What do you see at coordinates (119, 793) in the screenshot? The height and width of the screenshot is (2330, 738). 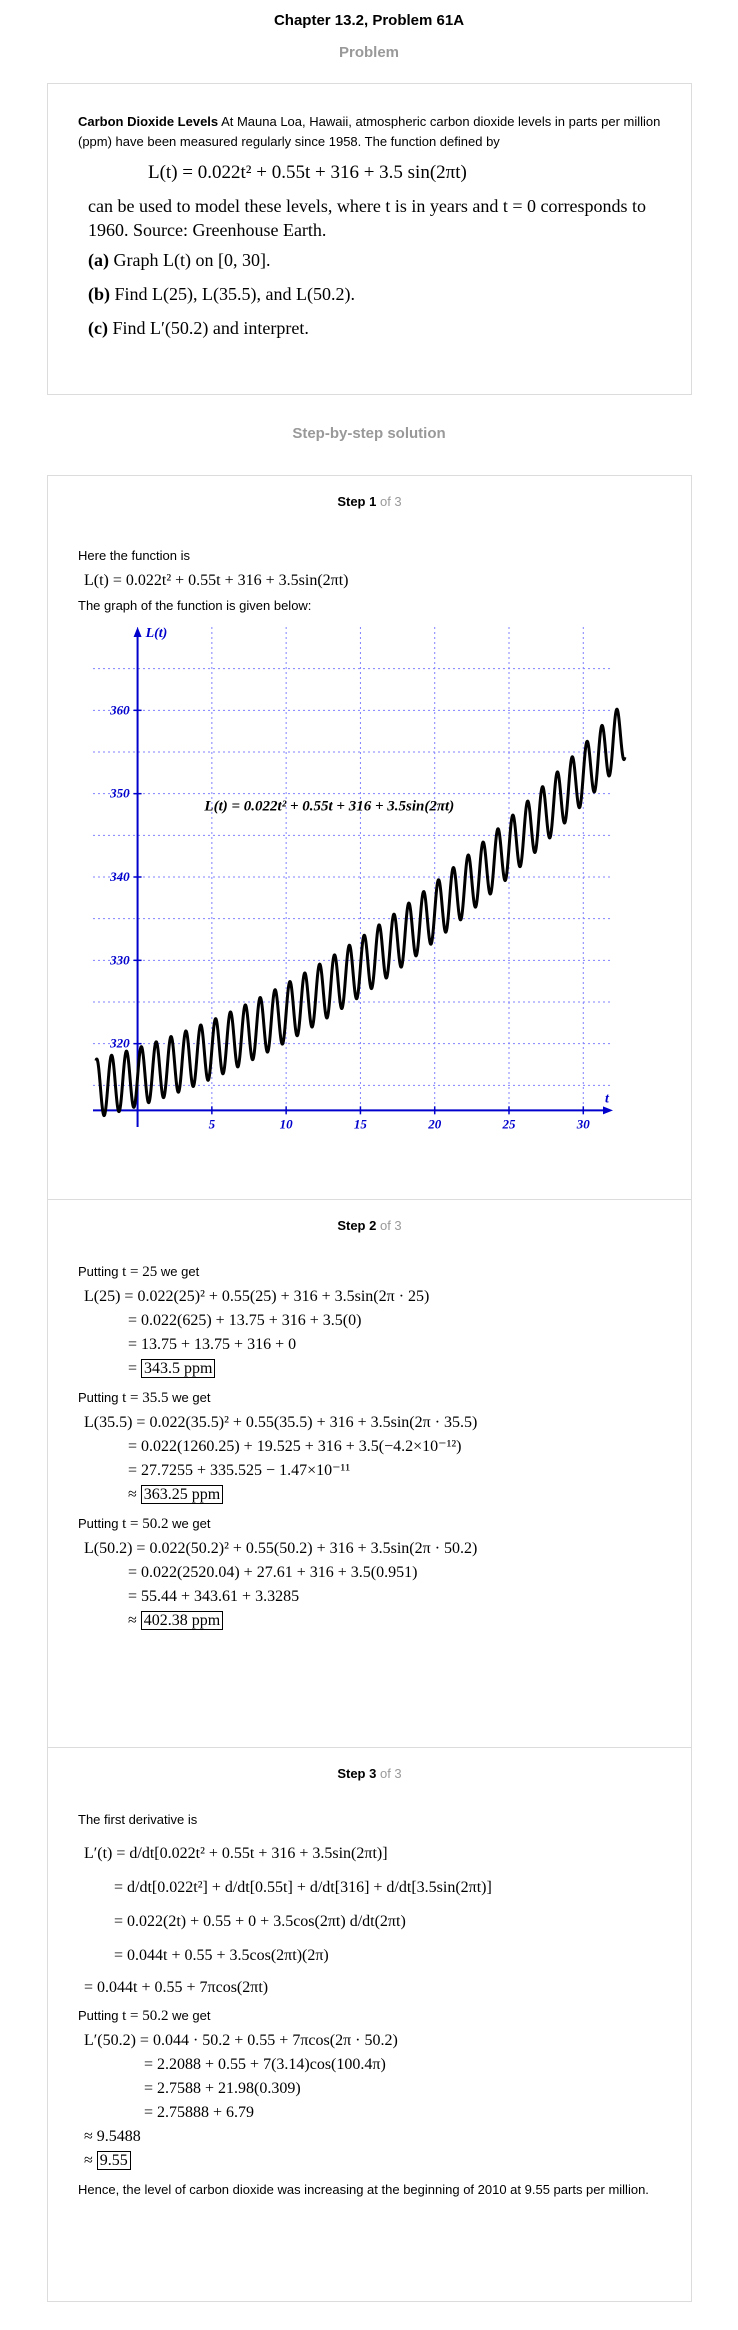 I see `y-tick-label: 350` at bounding box center [119, 793].